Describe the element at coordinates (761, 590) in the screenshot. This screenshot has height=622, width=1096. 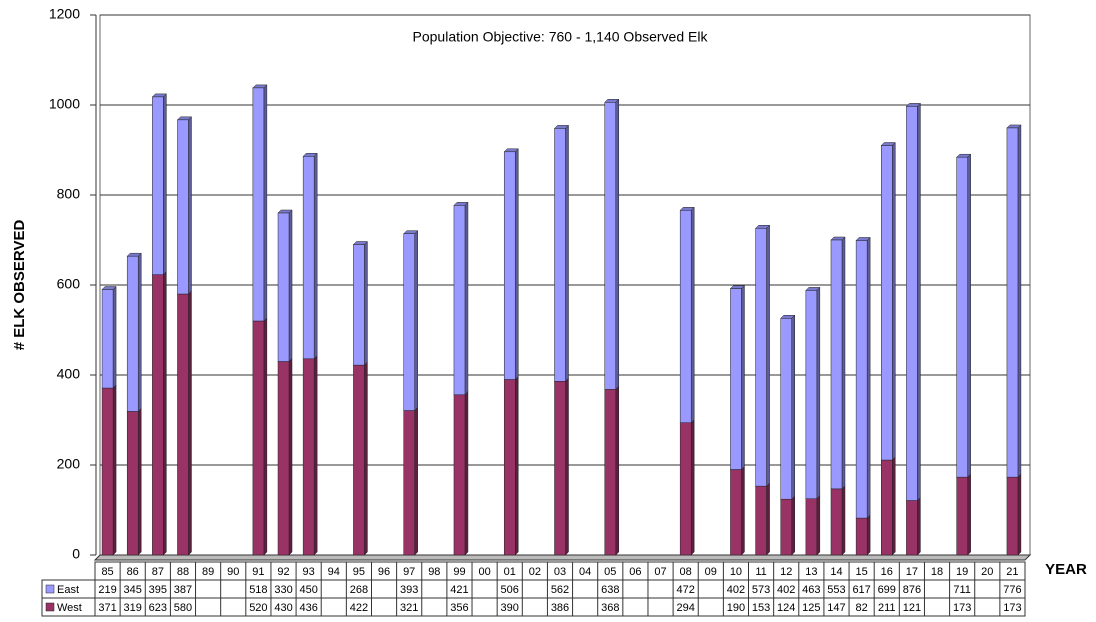
I see `data-label: 573` at that location.